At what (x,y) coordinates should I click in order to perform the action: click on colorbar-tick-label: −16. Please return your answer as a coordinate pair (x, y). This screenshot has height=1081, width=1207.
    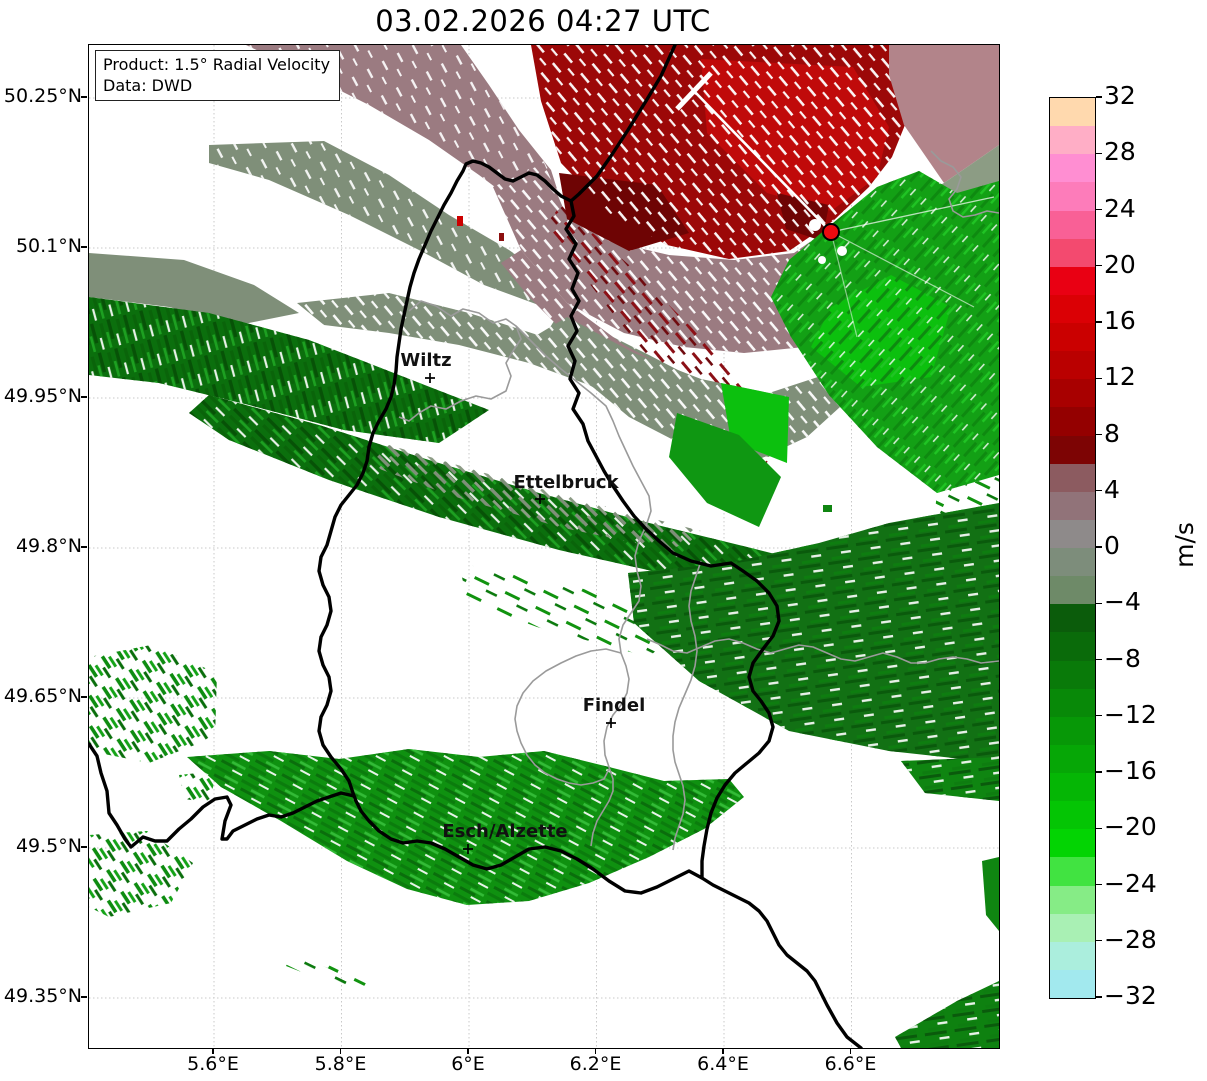
    Looking at the image, I should click on (1130, 770).